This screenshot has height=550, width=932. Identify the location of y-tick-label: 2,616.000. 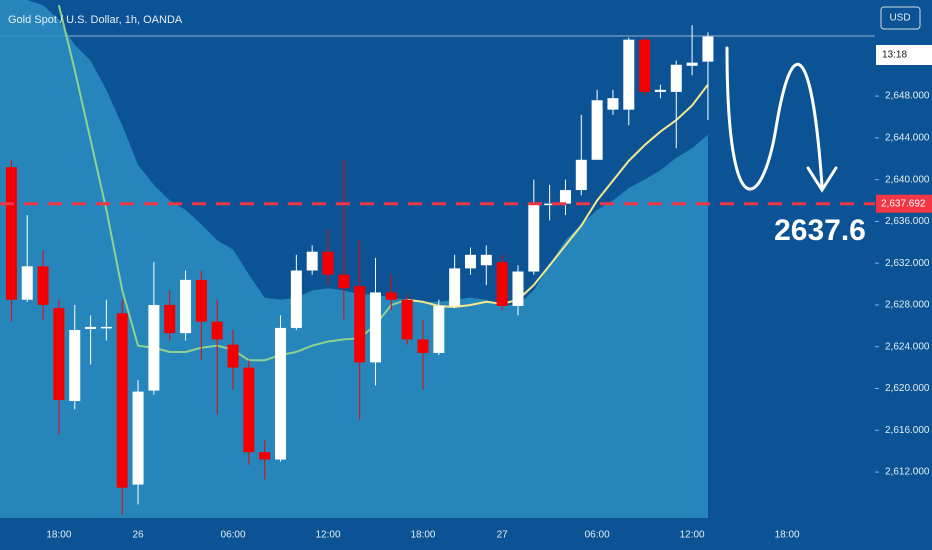
(907, 430).